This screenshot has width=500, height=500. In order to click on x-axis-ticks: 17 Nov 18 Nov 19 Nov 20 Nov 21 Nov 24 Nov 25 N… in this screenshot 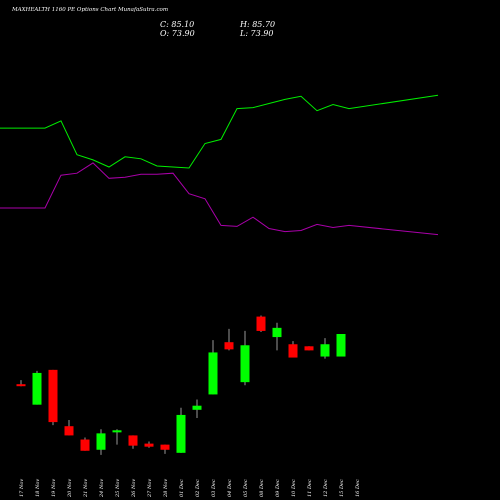, I will do `click(190, 488)`.